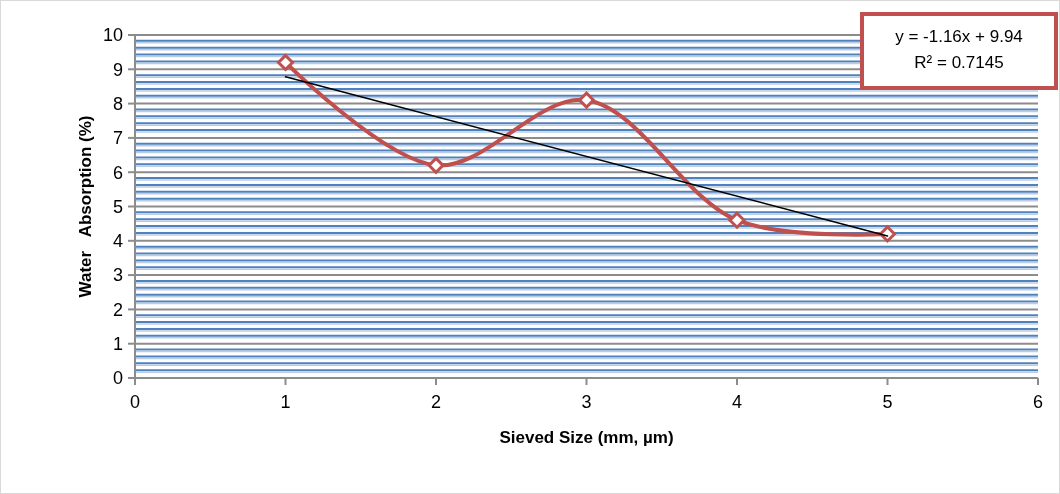 The height and width of the screenshot is (494, 1060). I want to click on y-tick-label: 6, so click(117, 172).